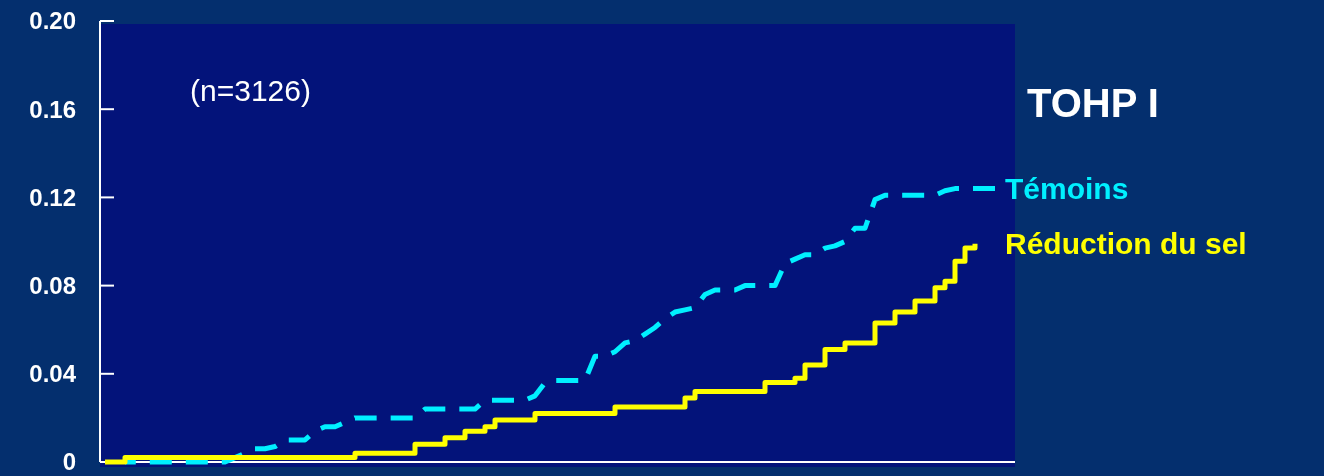  I want to click on y-tick-label: 0, so click(69, 462).